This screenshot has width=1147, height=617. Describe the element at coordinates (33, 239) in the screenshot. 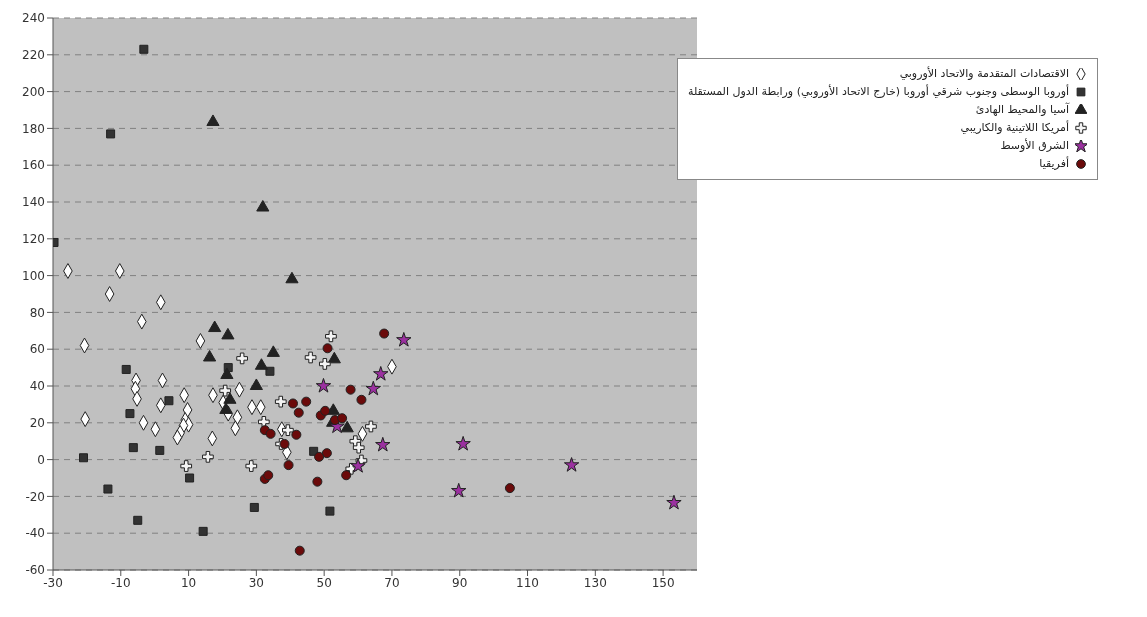

I see `y-tick-label: 120` at that location.